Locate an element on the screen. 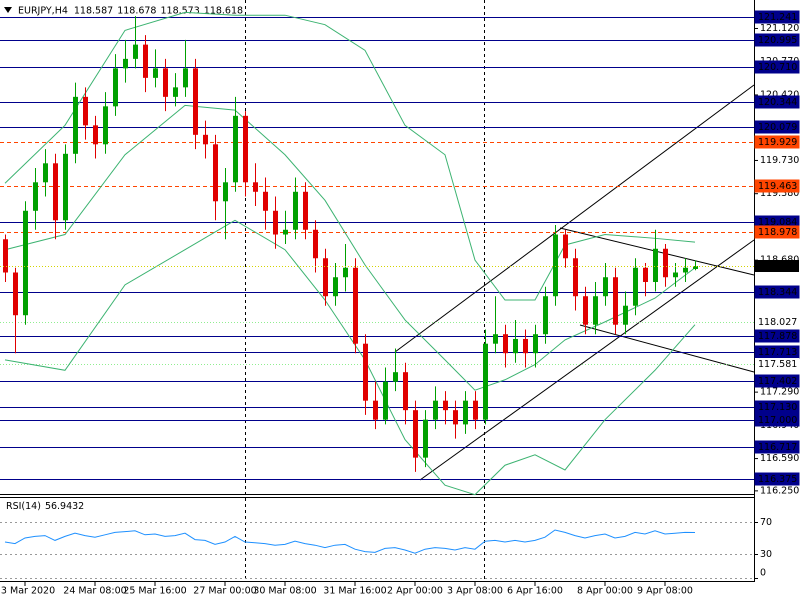 The height and width of the screenshot is (600, 800). low: 118.573 is located at coordinates (179, 10).